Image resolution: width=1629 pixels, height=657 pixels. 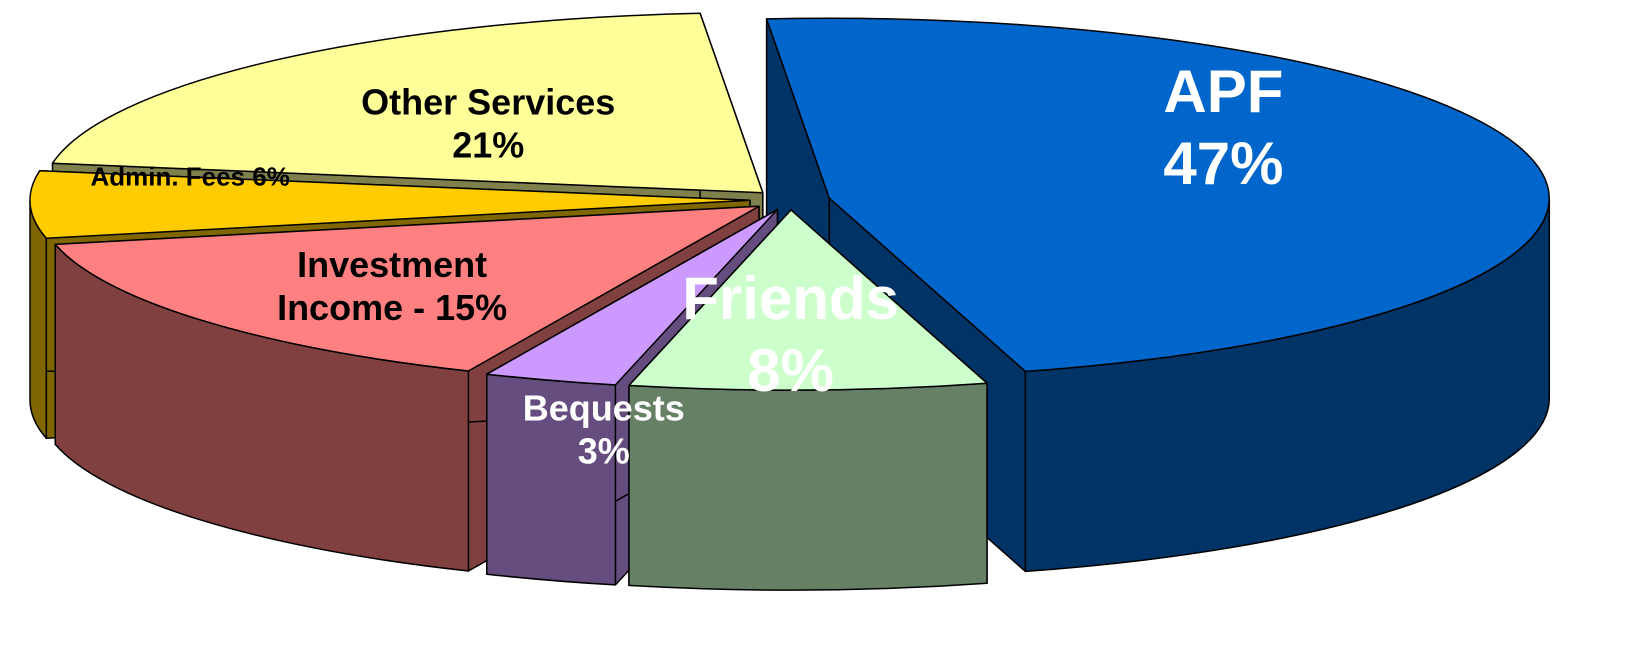 What do you see at coordinates (790, 298) in the screenshot?
I see `data-label: Friends` at bounding box center [790, 298].